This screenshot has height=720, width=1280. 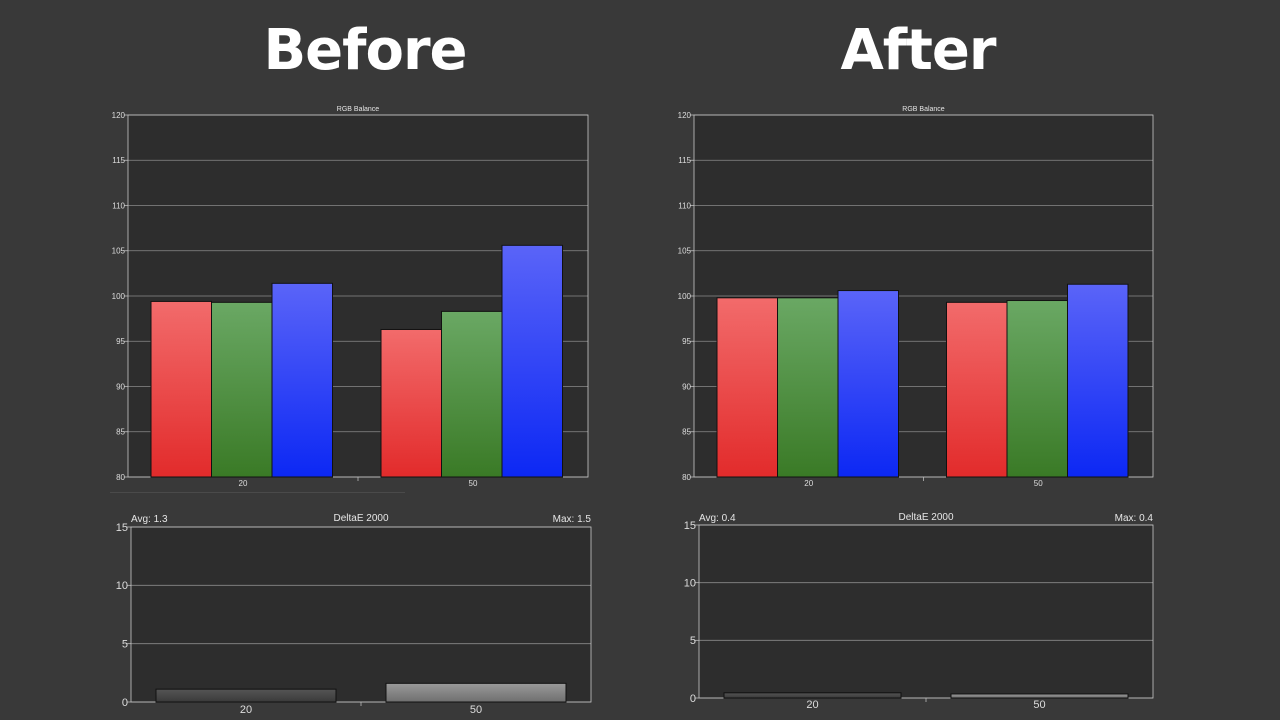 What do you see at coordinates (257, 492) in the screenshot?
I see `divider-line` at bounding box center [257, 492].